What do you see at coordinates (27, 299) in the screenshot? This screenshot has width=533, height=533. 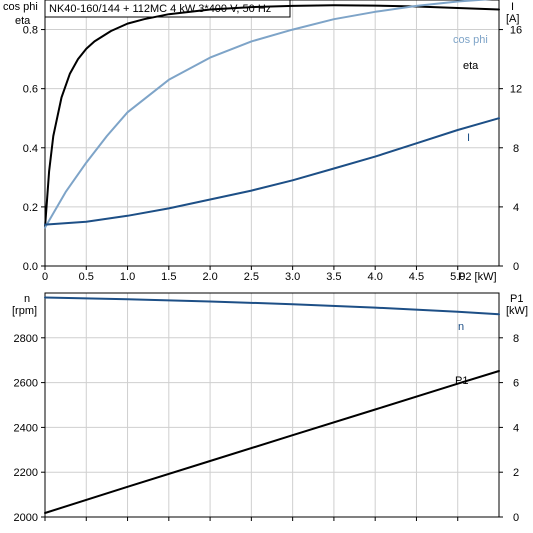 I see `bottom-left-axis-label-1: n` at bounding box center [27, 299].